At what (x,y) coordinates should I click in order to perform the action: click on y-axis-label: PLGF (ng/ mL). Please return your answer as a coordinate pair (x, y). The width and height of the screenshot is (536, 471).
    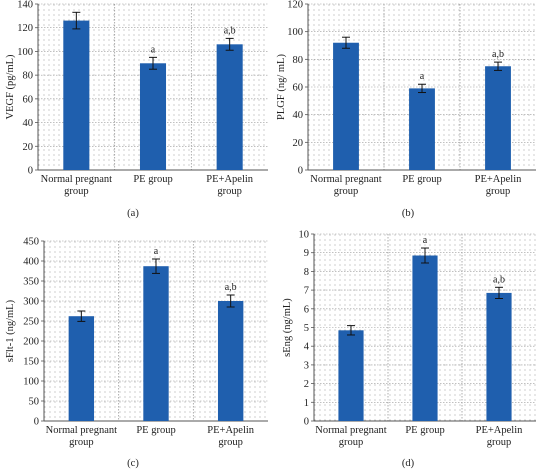
    Looking at the image, I should click on (281, 87).